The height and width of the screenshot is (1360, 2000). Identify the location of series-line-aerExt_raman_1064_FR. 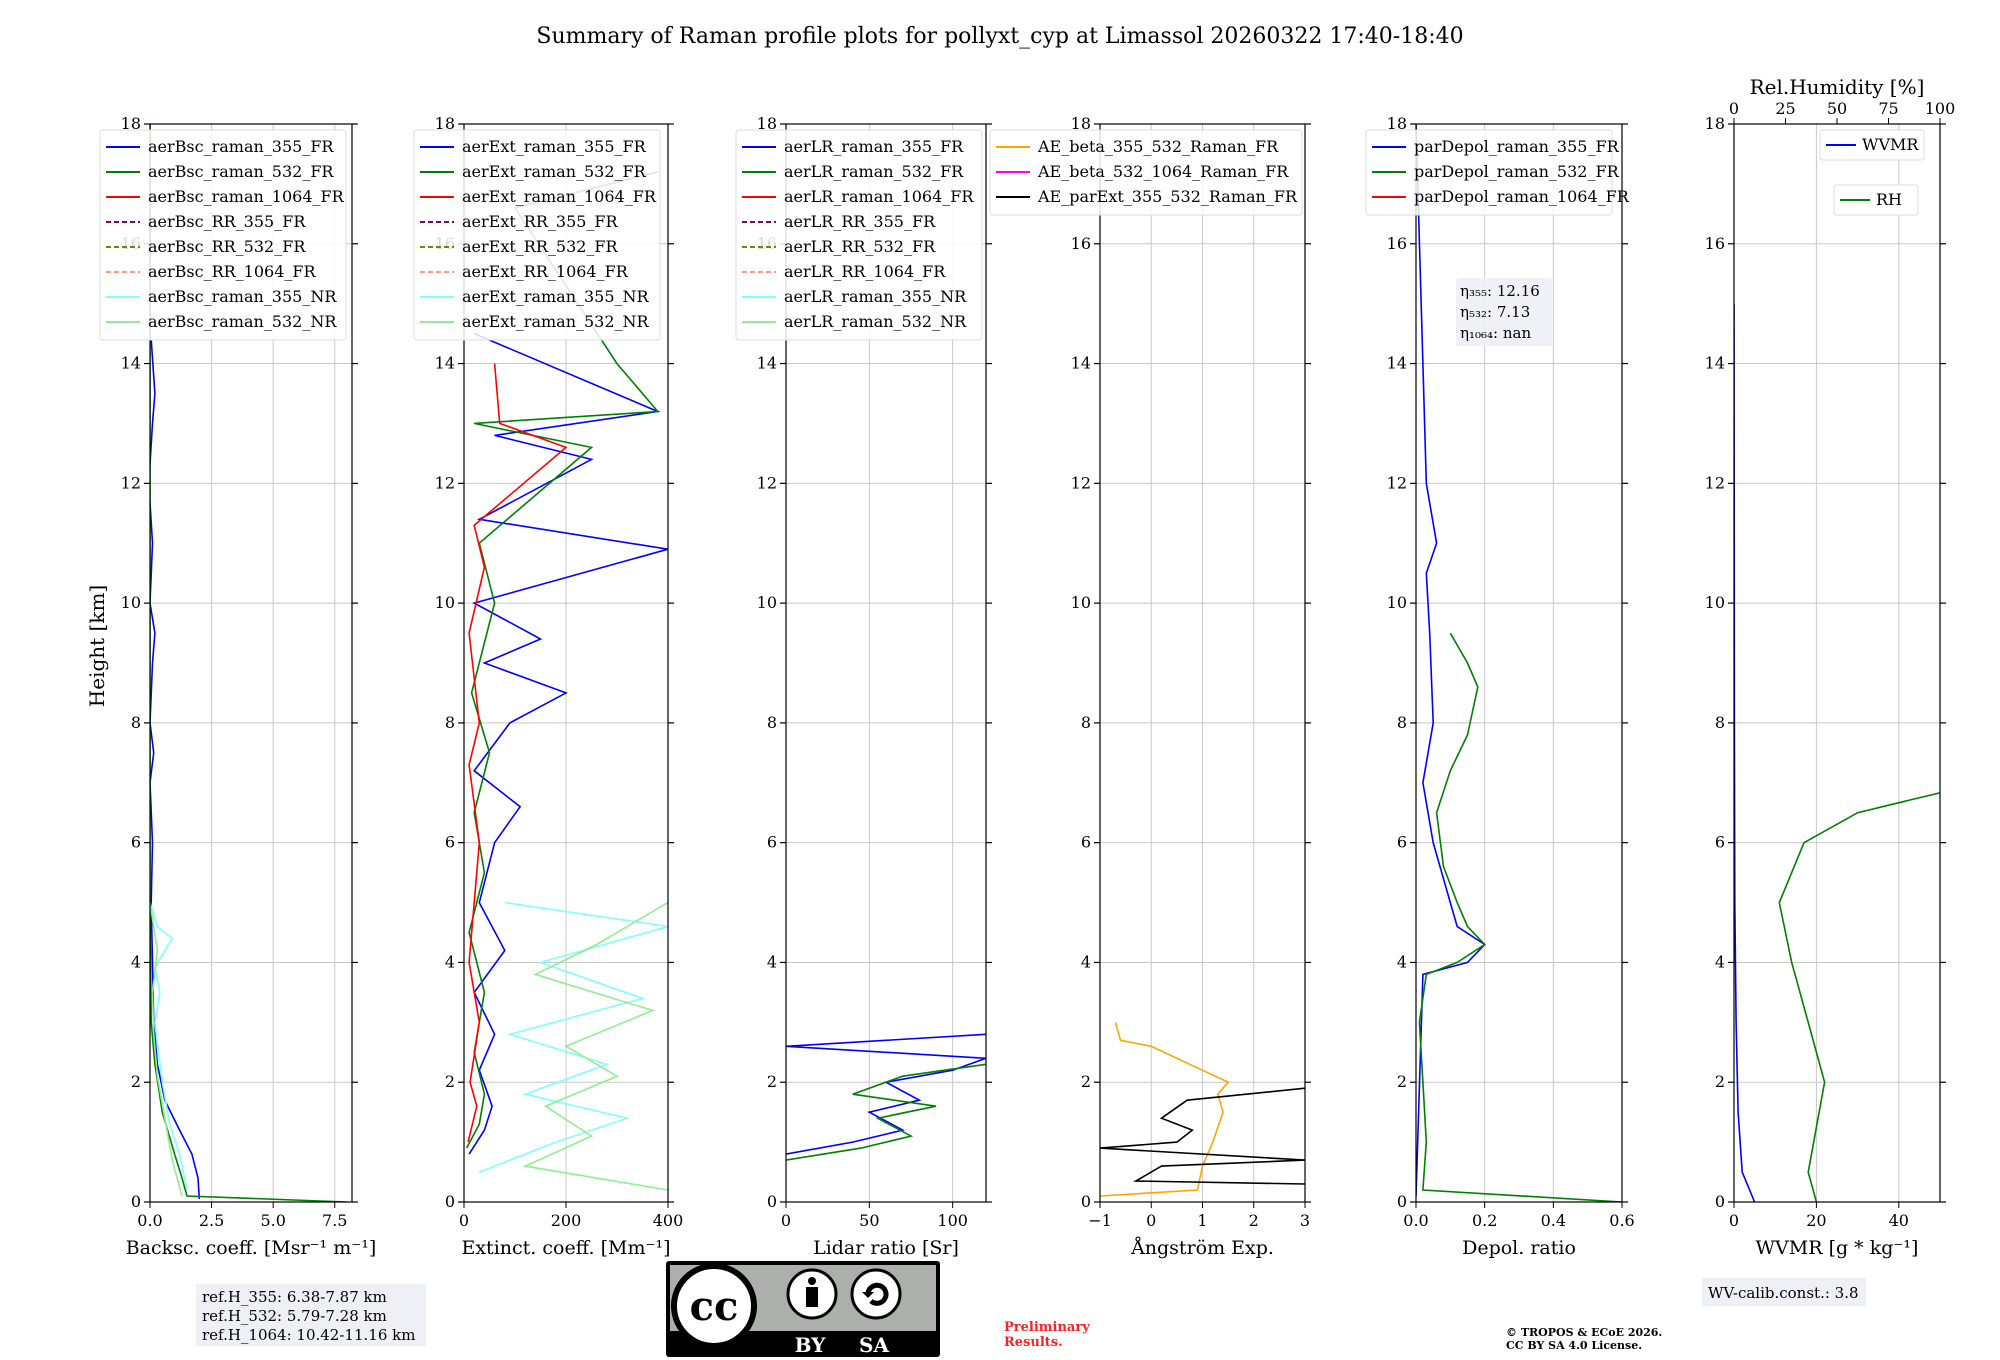
(517, 753).